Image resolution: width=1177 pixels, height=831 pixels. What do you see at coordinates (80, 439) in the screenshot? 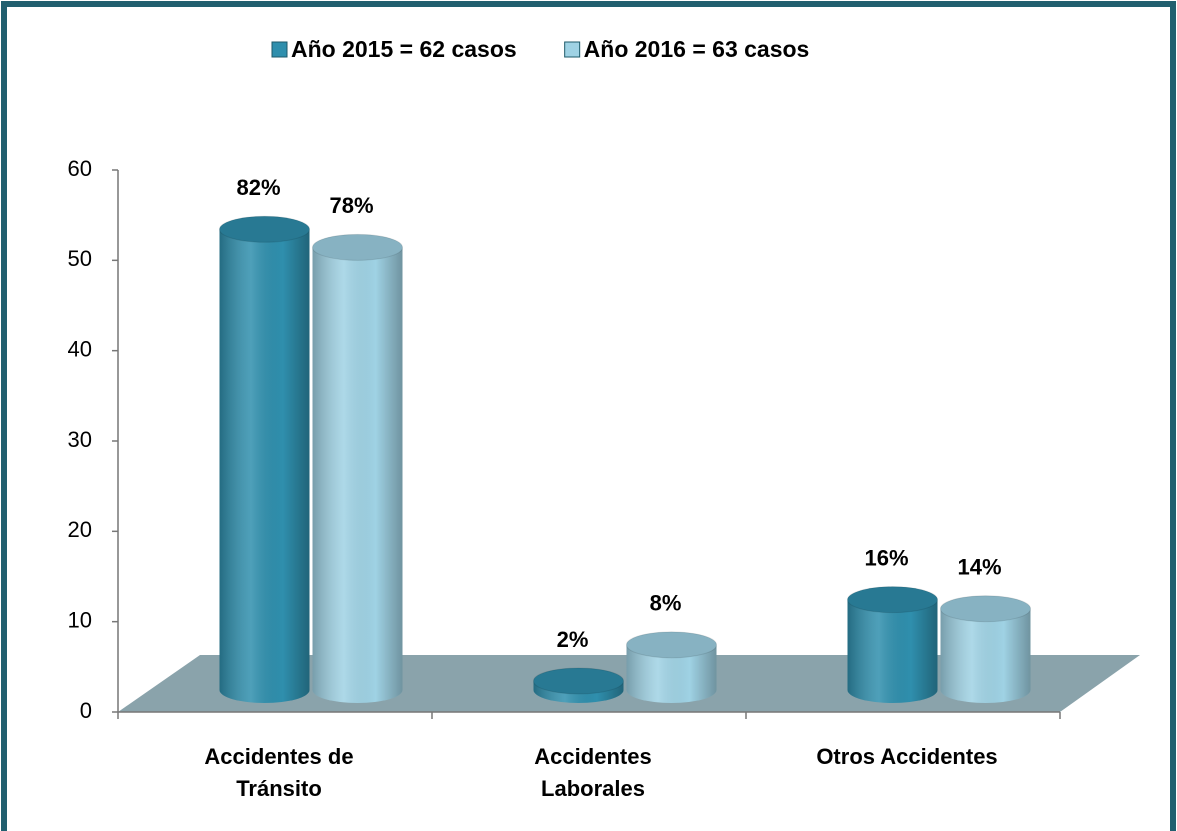
I see `y-tick-label: 30` at bounding box center [80, 439].